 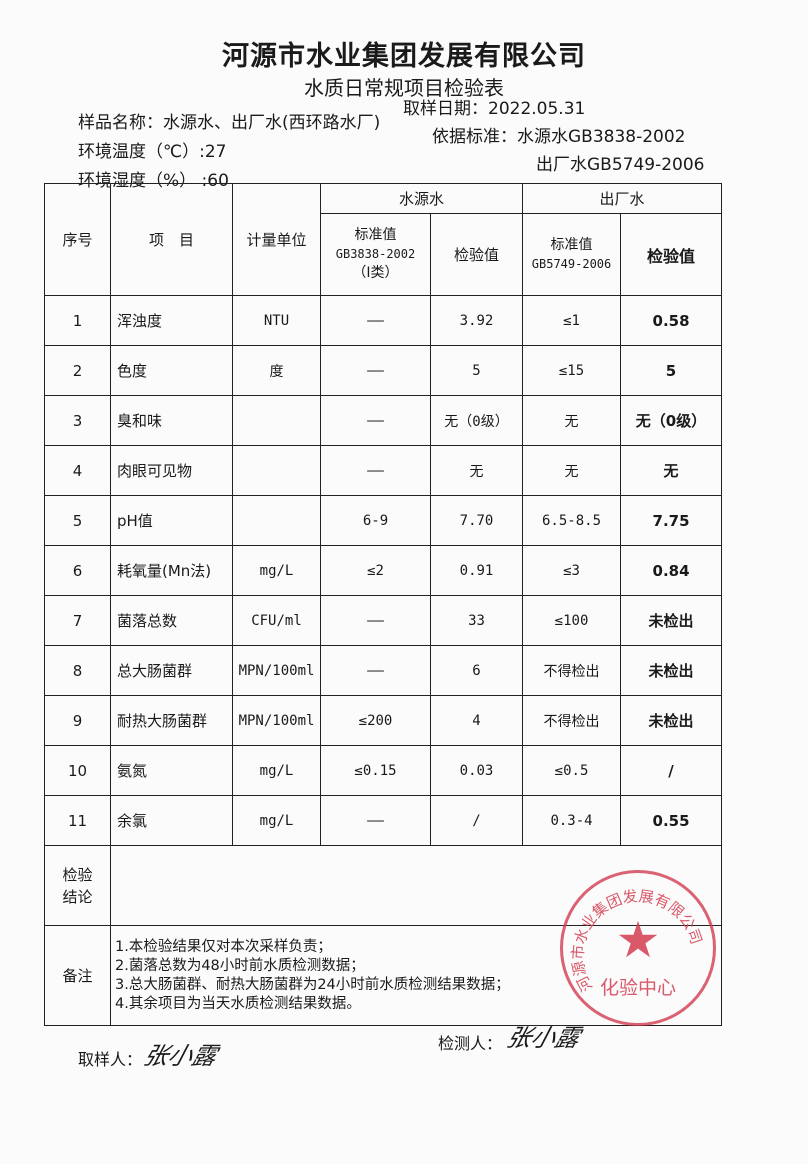 I want to click on row-source-value: 无（0级）, so click(x=476, y=420).